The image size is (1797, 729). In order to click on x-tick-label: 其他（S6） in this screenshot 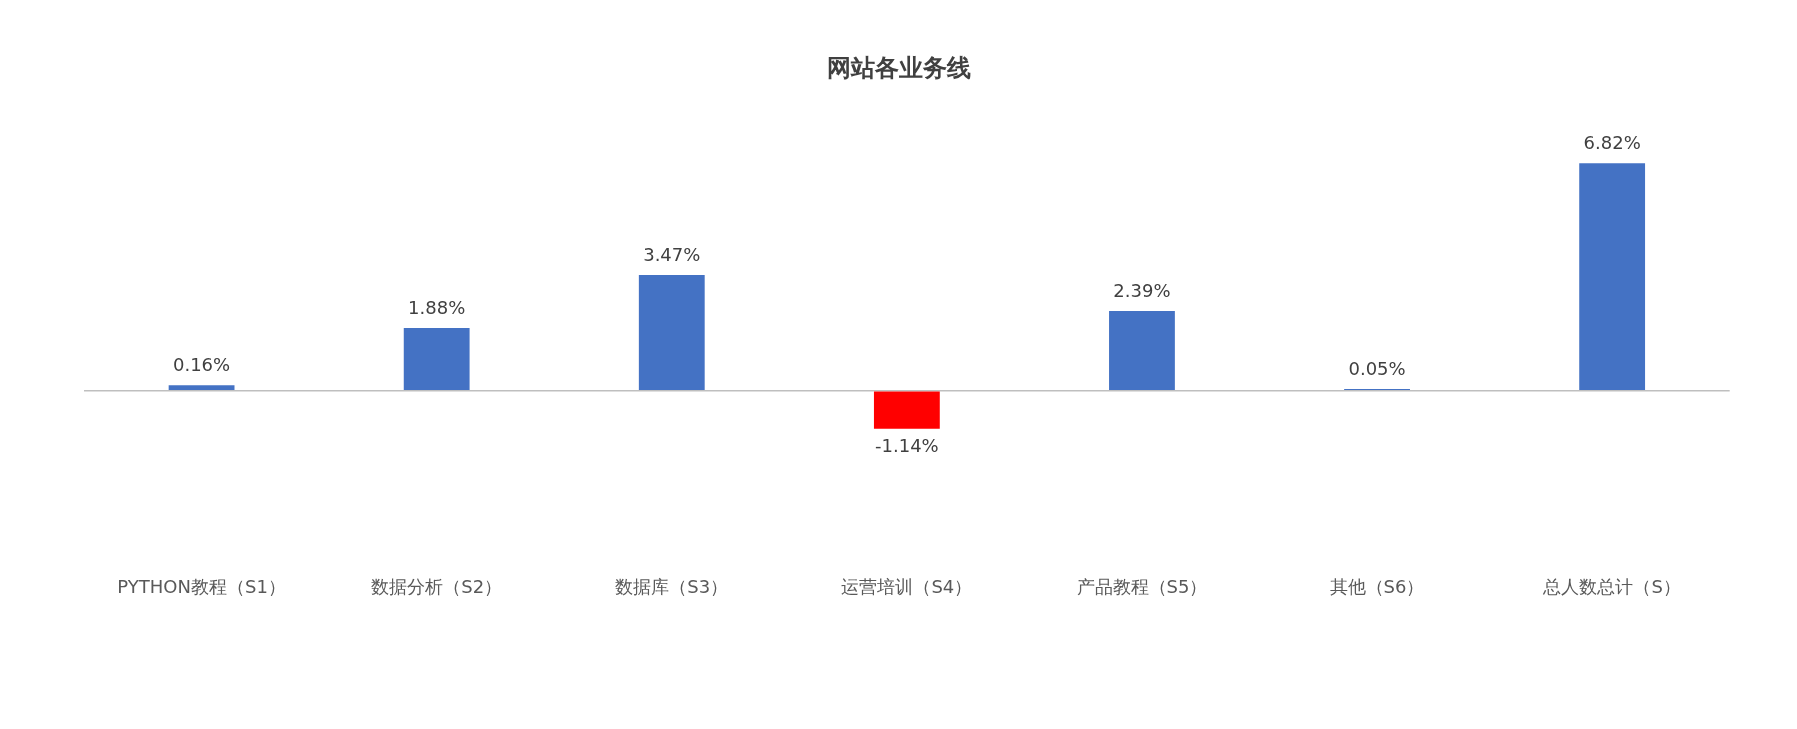, I will do `click(1377, 586)`.